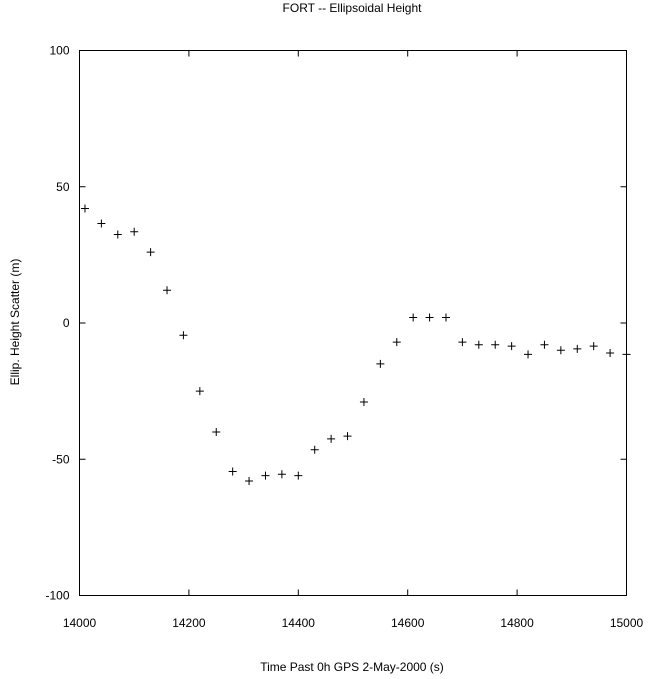 Image resolution: width=652 pixels, height=679 pixels. I want to click on y-tick-label: 0, so click(66, 323).